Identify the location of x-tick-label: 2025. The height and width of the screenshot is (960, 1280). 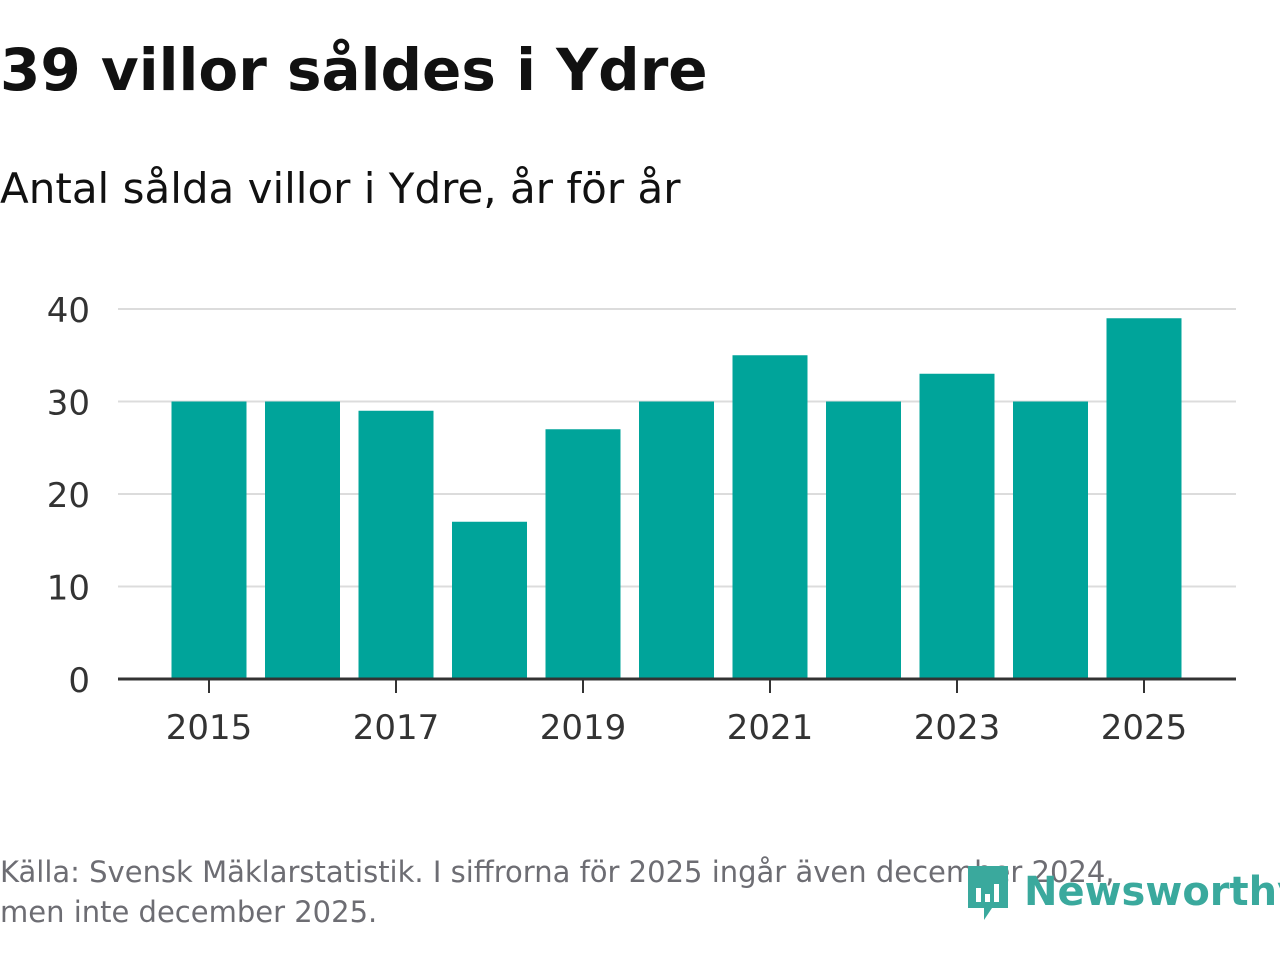
(1144, 728).